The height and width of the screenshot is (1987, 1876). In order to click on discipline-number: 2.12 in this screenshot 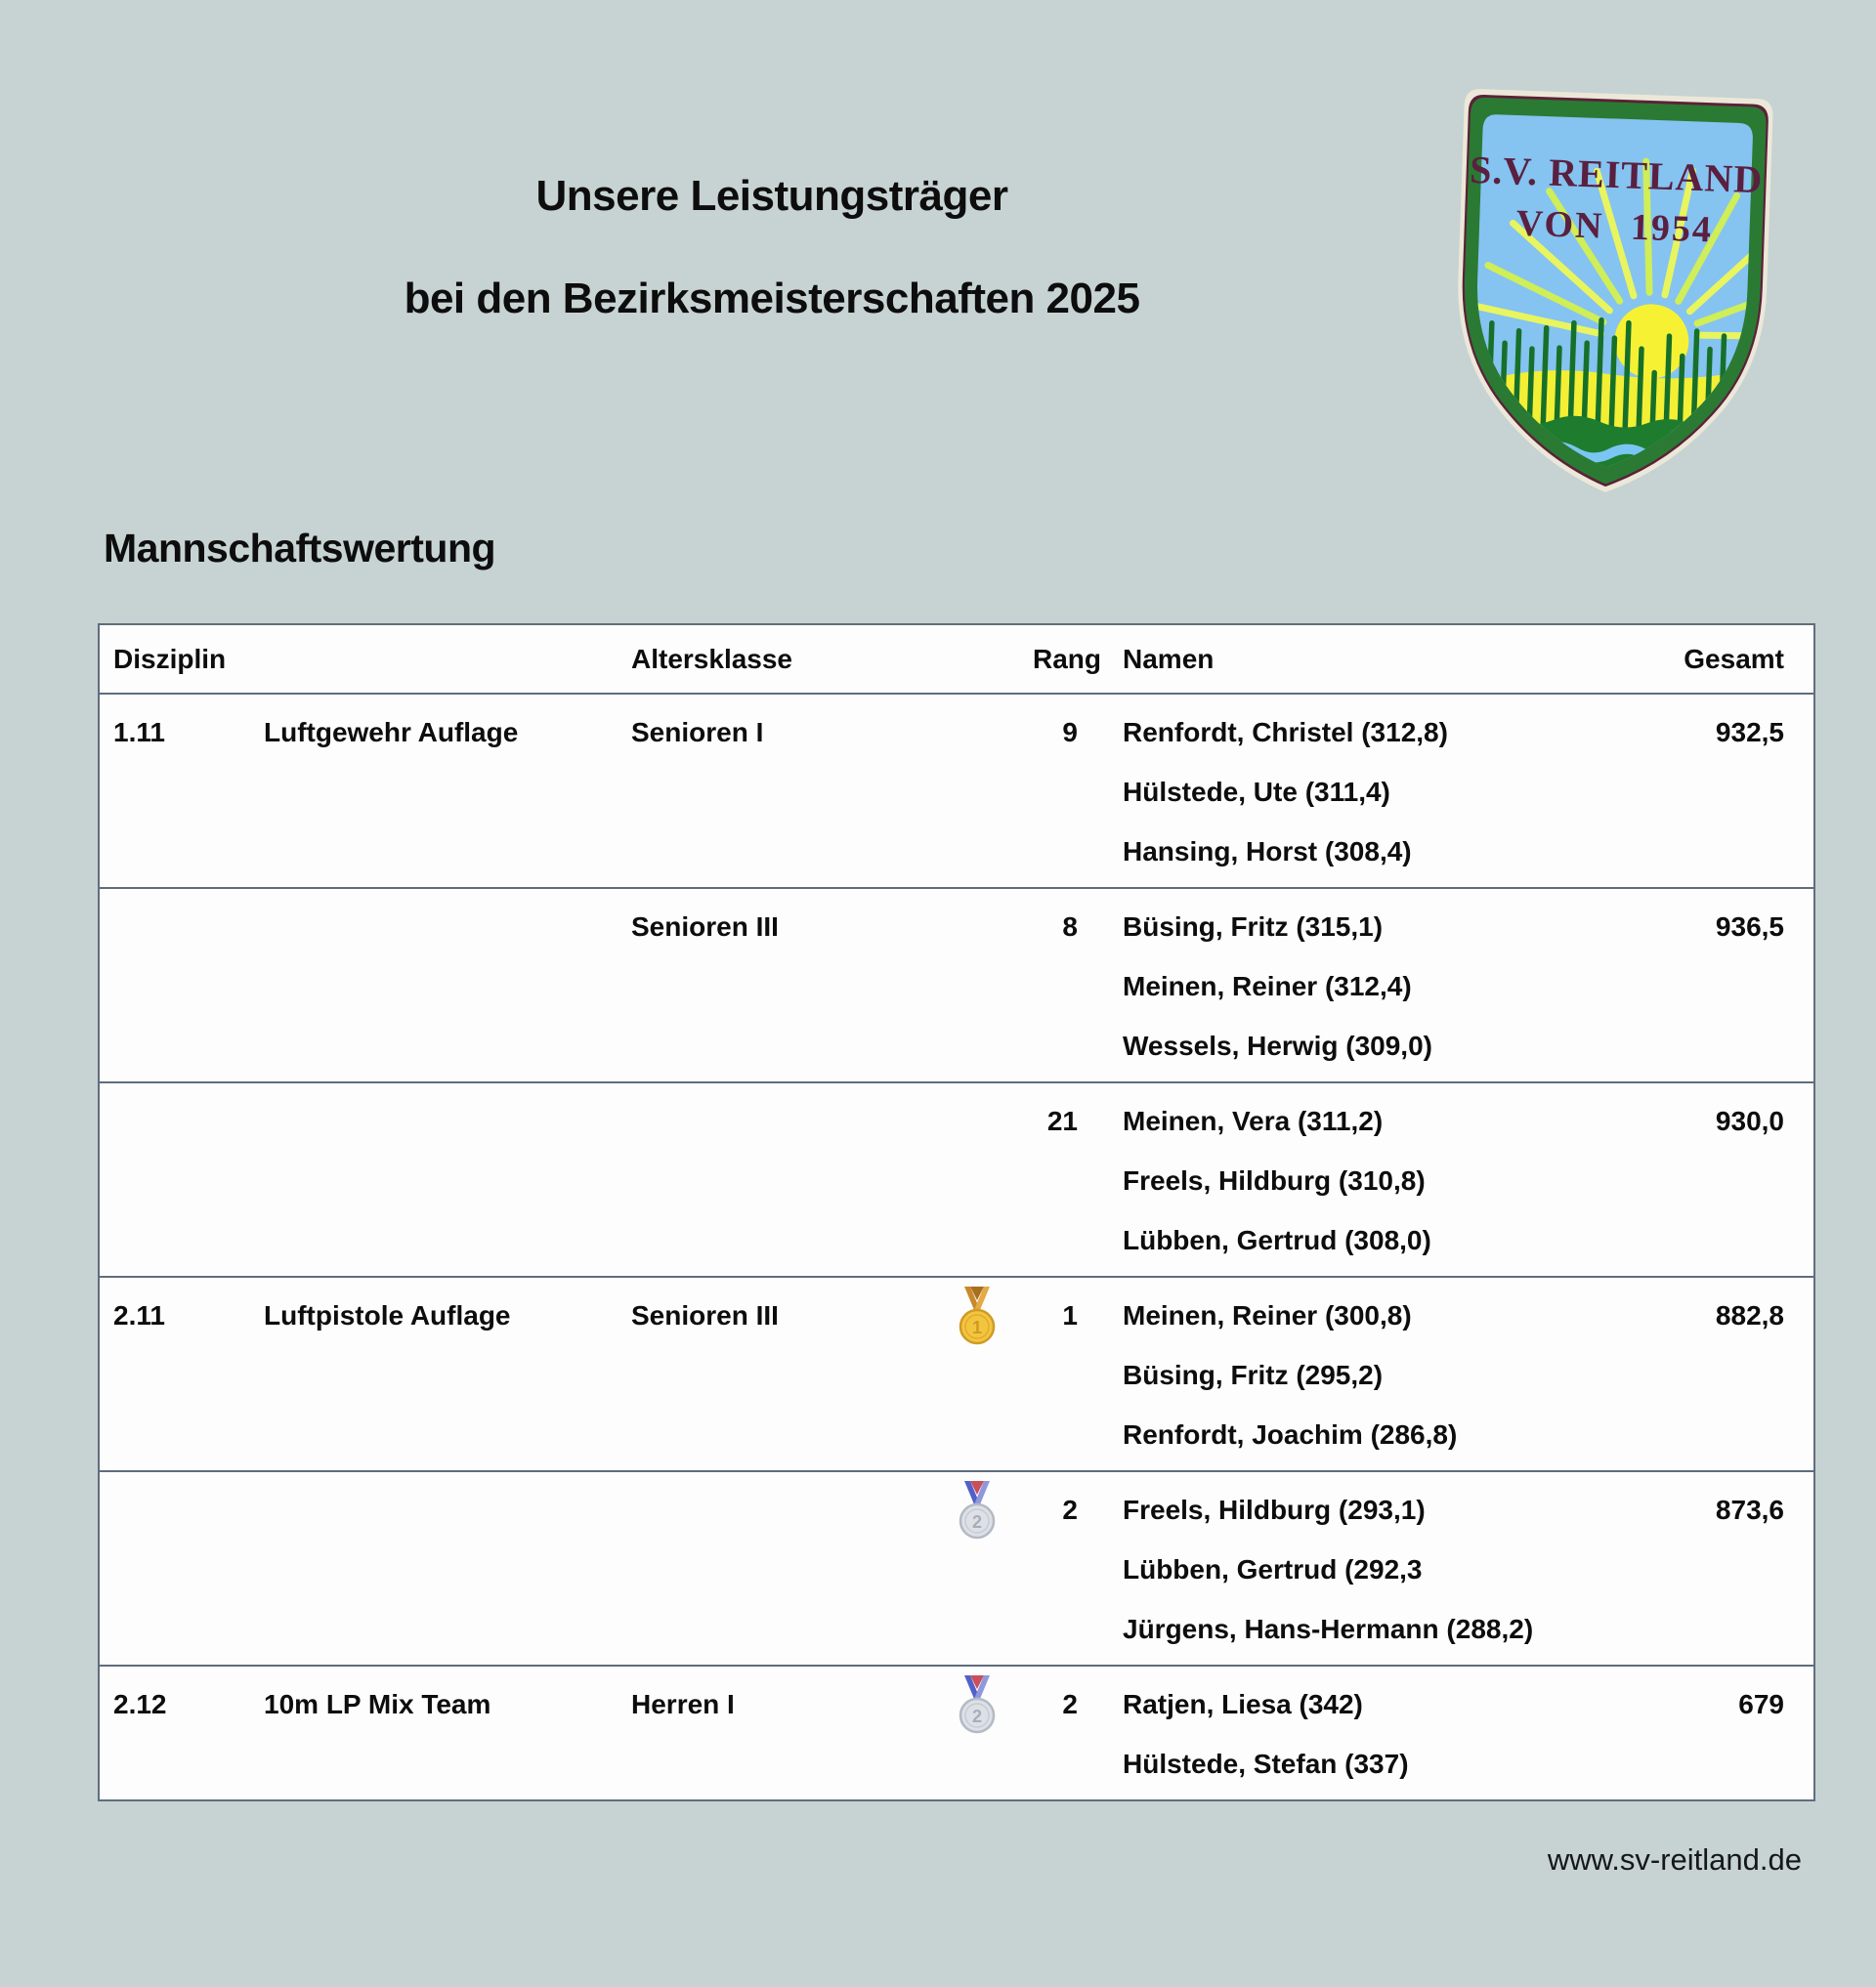, I will do `click(140, 1704)`.